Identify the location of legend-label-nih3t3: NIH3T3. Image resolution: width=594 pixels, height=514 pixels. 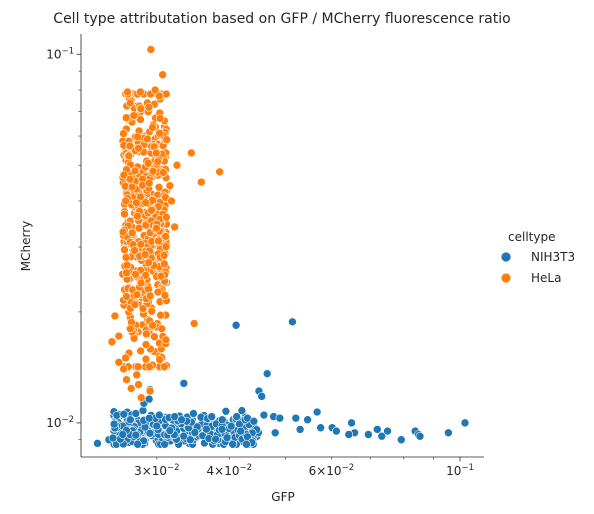
(553, 257).